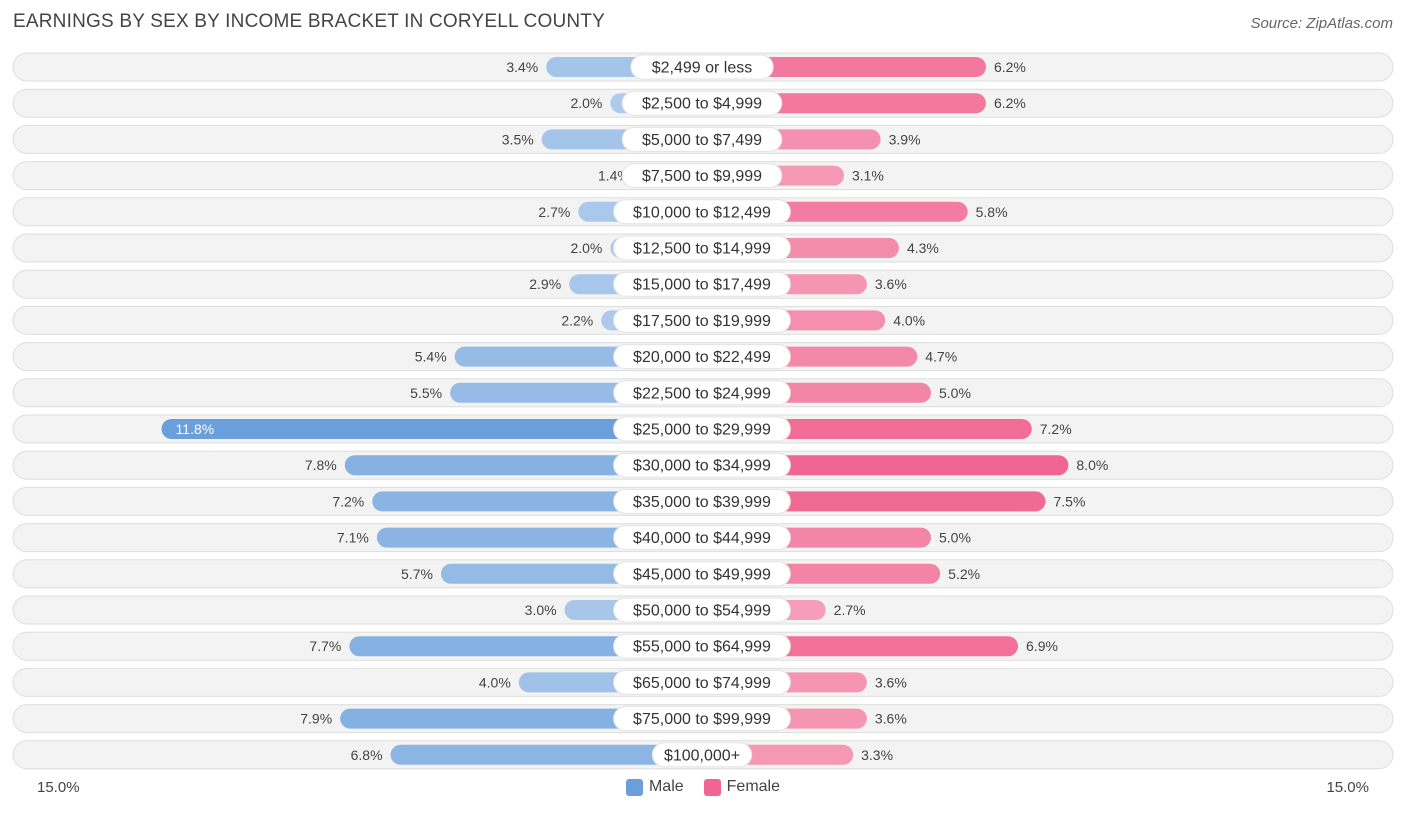 This screenshot has height=813, width=1406. What do you see at coordinates (614, 176) in the screenshot?
I see `male-value-label: 1.4%` at bounding box center [614, 176].